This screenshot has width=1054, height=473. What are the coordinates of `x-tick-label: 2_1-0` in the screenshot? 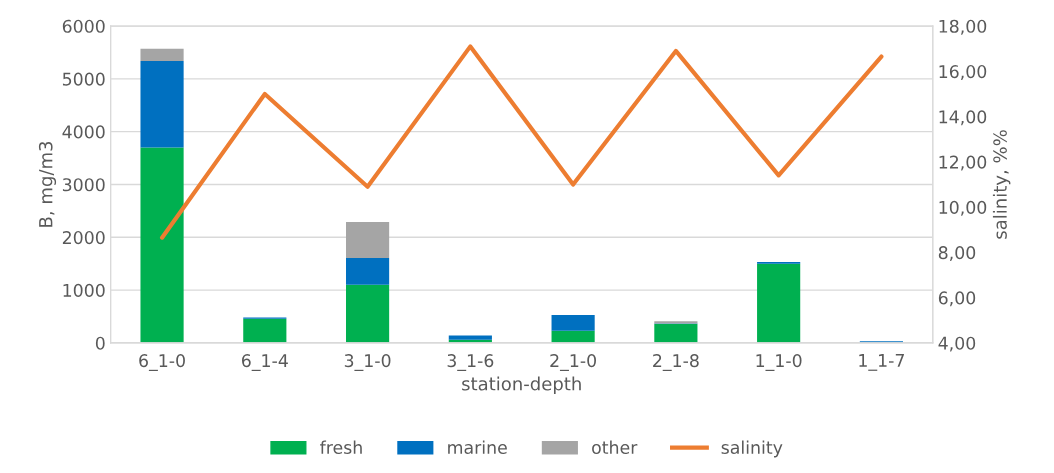 It's located at (573, 363).